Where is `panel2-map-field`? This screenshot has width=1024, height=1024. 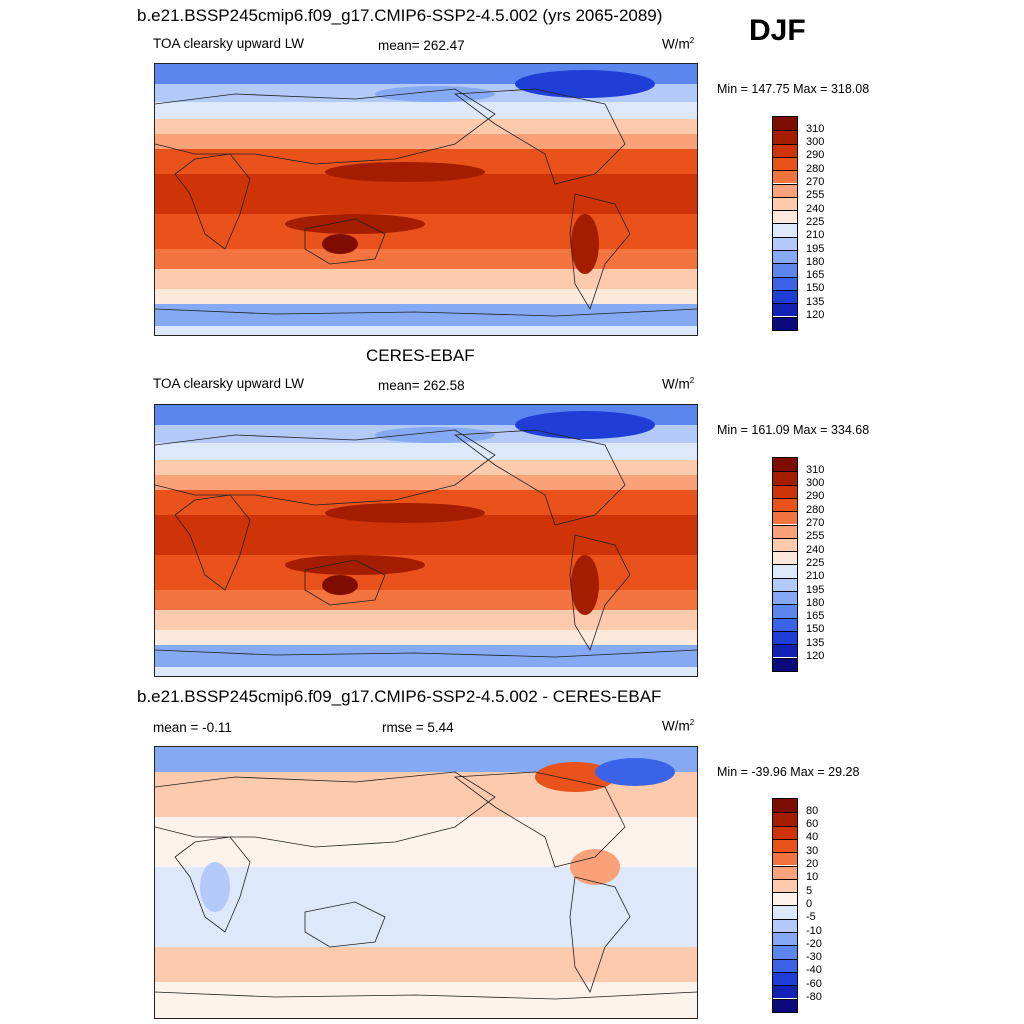 panel2-map-field is located at coordinates (426, 540).